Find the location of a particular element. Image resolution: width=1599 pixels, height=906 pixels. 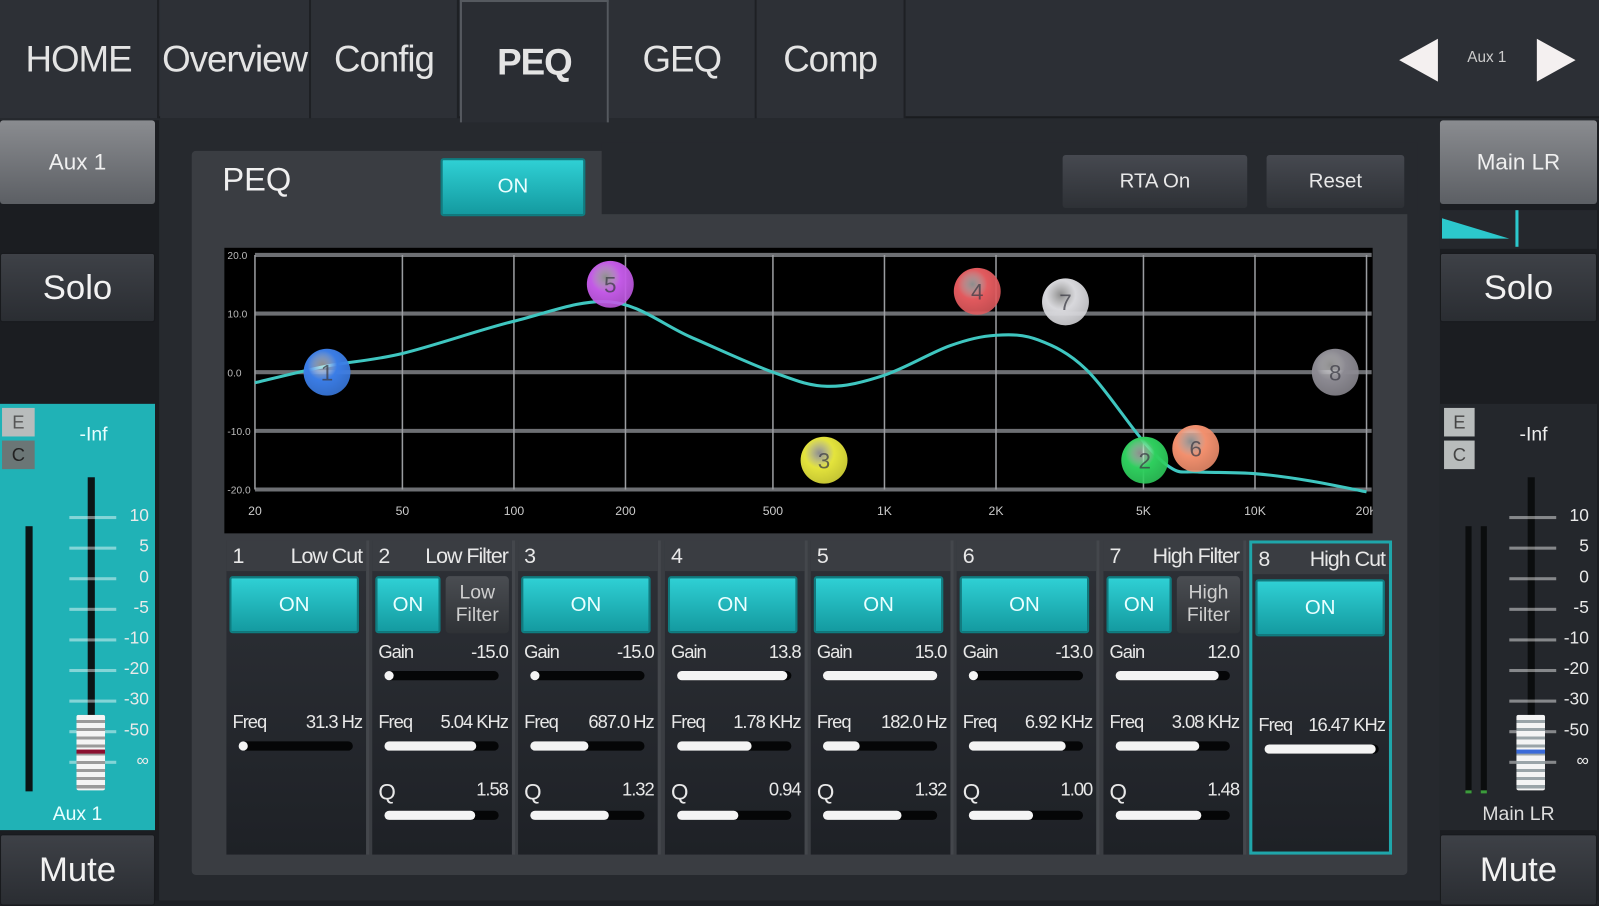

peq-on-button: ON is located at coordinates (513, 187).